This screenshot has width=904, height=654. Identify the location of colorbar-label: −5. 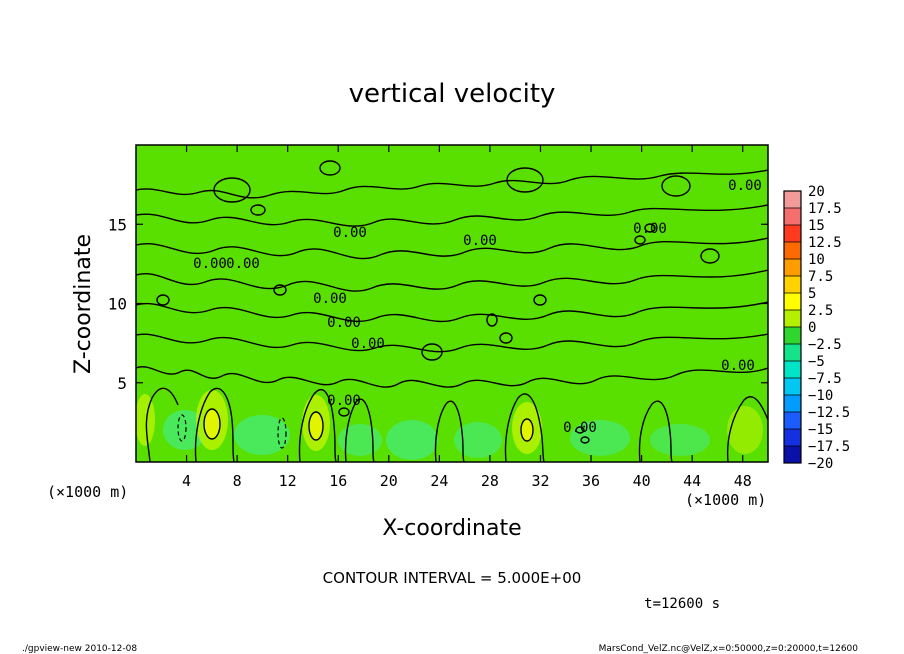
(816, 362).